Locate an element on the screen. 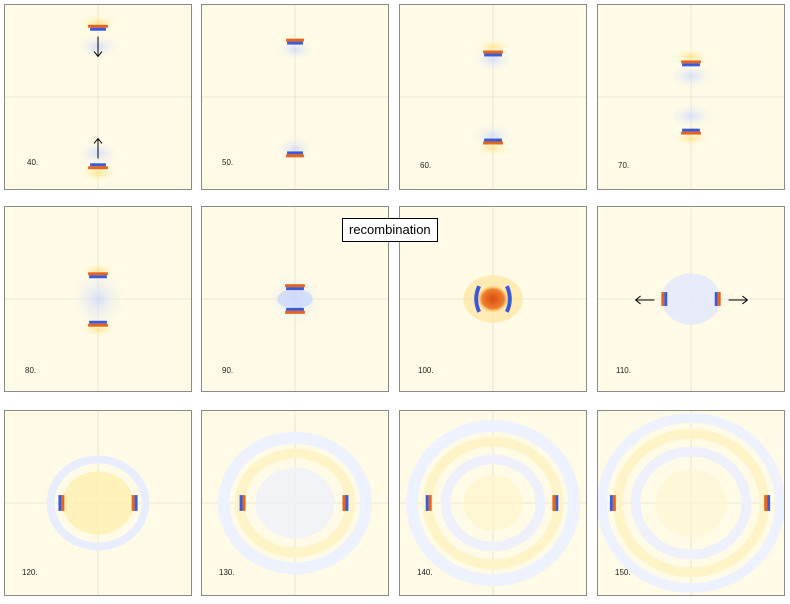 The width and height of the screenshot is (790, 604). panel-60: 60. is located at coordinates (493, 97).